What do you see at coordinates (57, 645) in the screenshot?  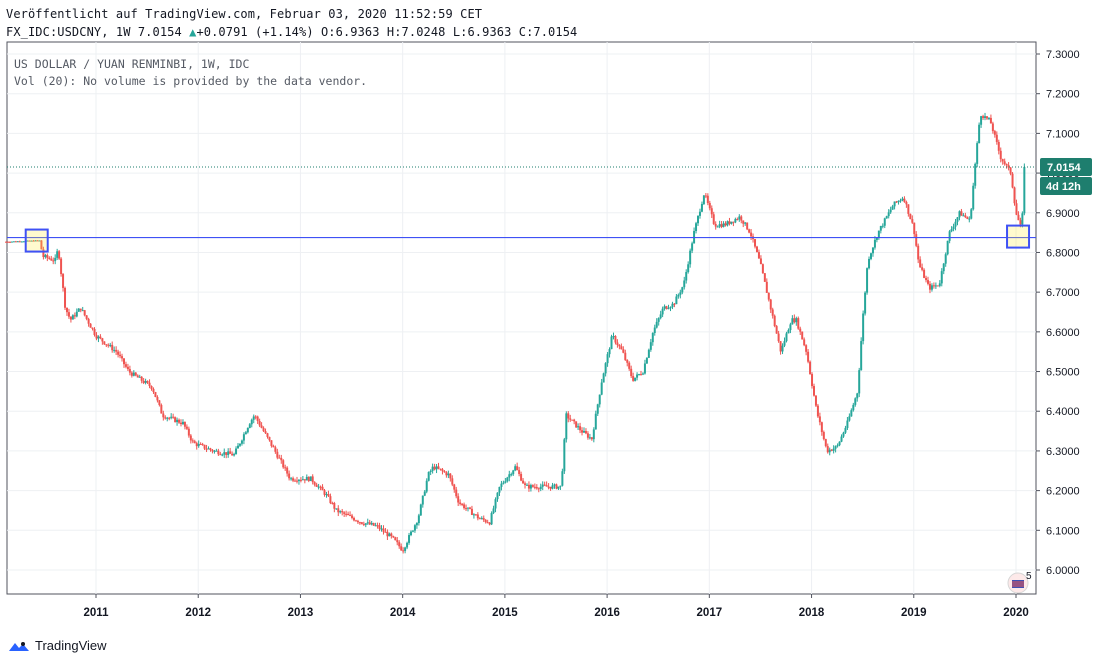 I see `footer-brand: TradingView` at bounding box center [57, 645].